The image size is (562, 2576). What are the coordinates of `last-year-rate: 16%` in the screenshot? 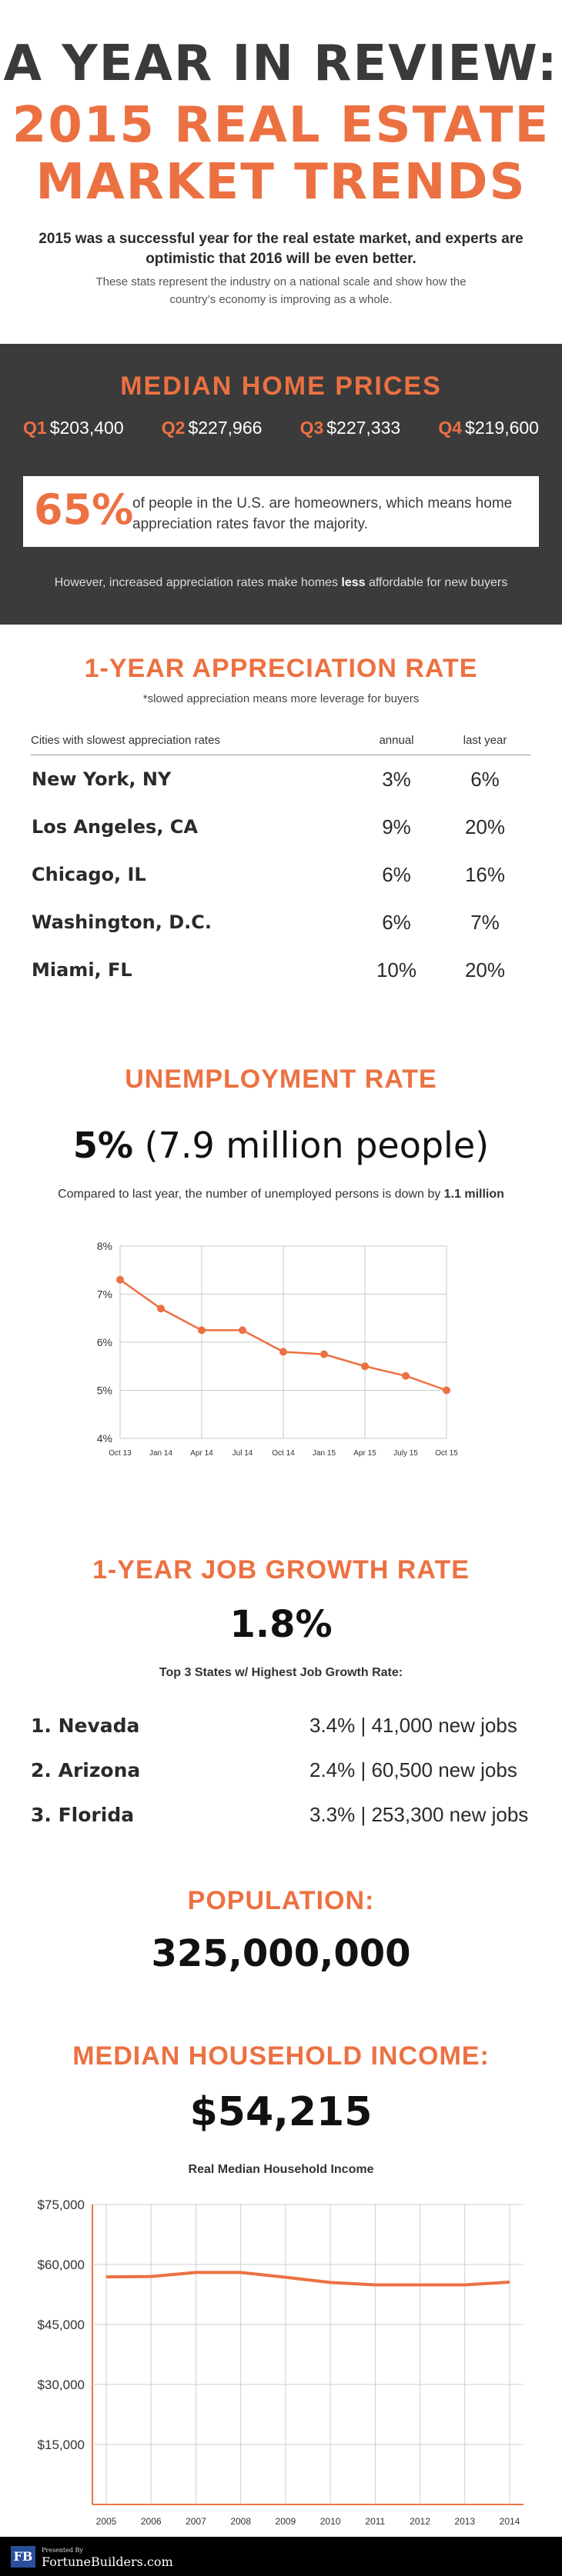 It's located at (485, 874).